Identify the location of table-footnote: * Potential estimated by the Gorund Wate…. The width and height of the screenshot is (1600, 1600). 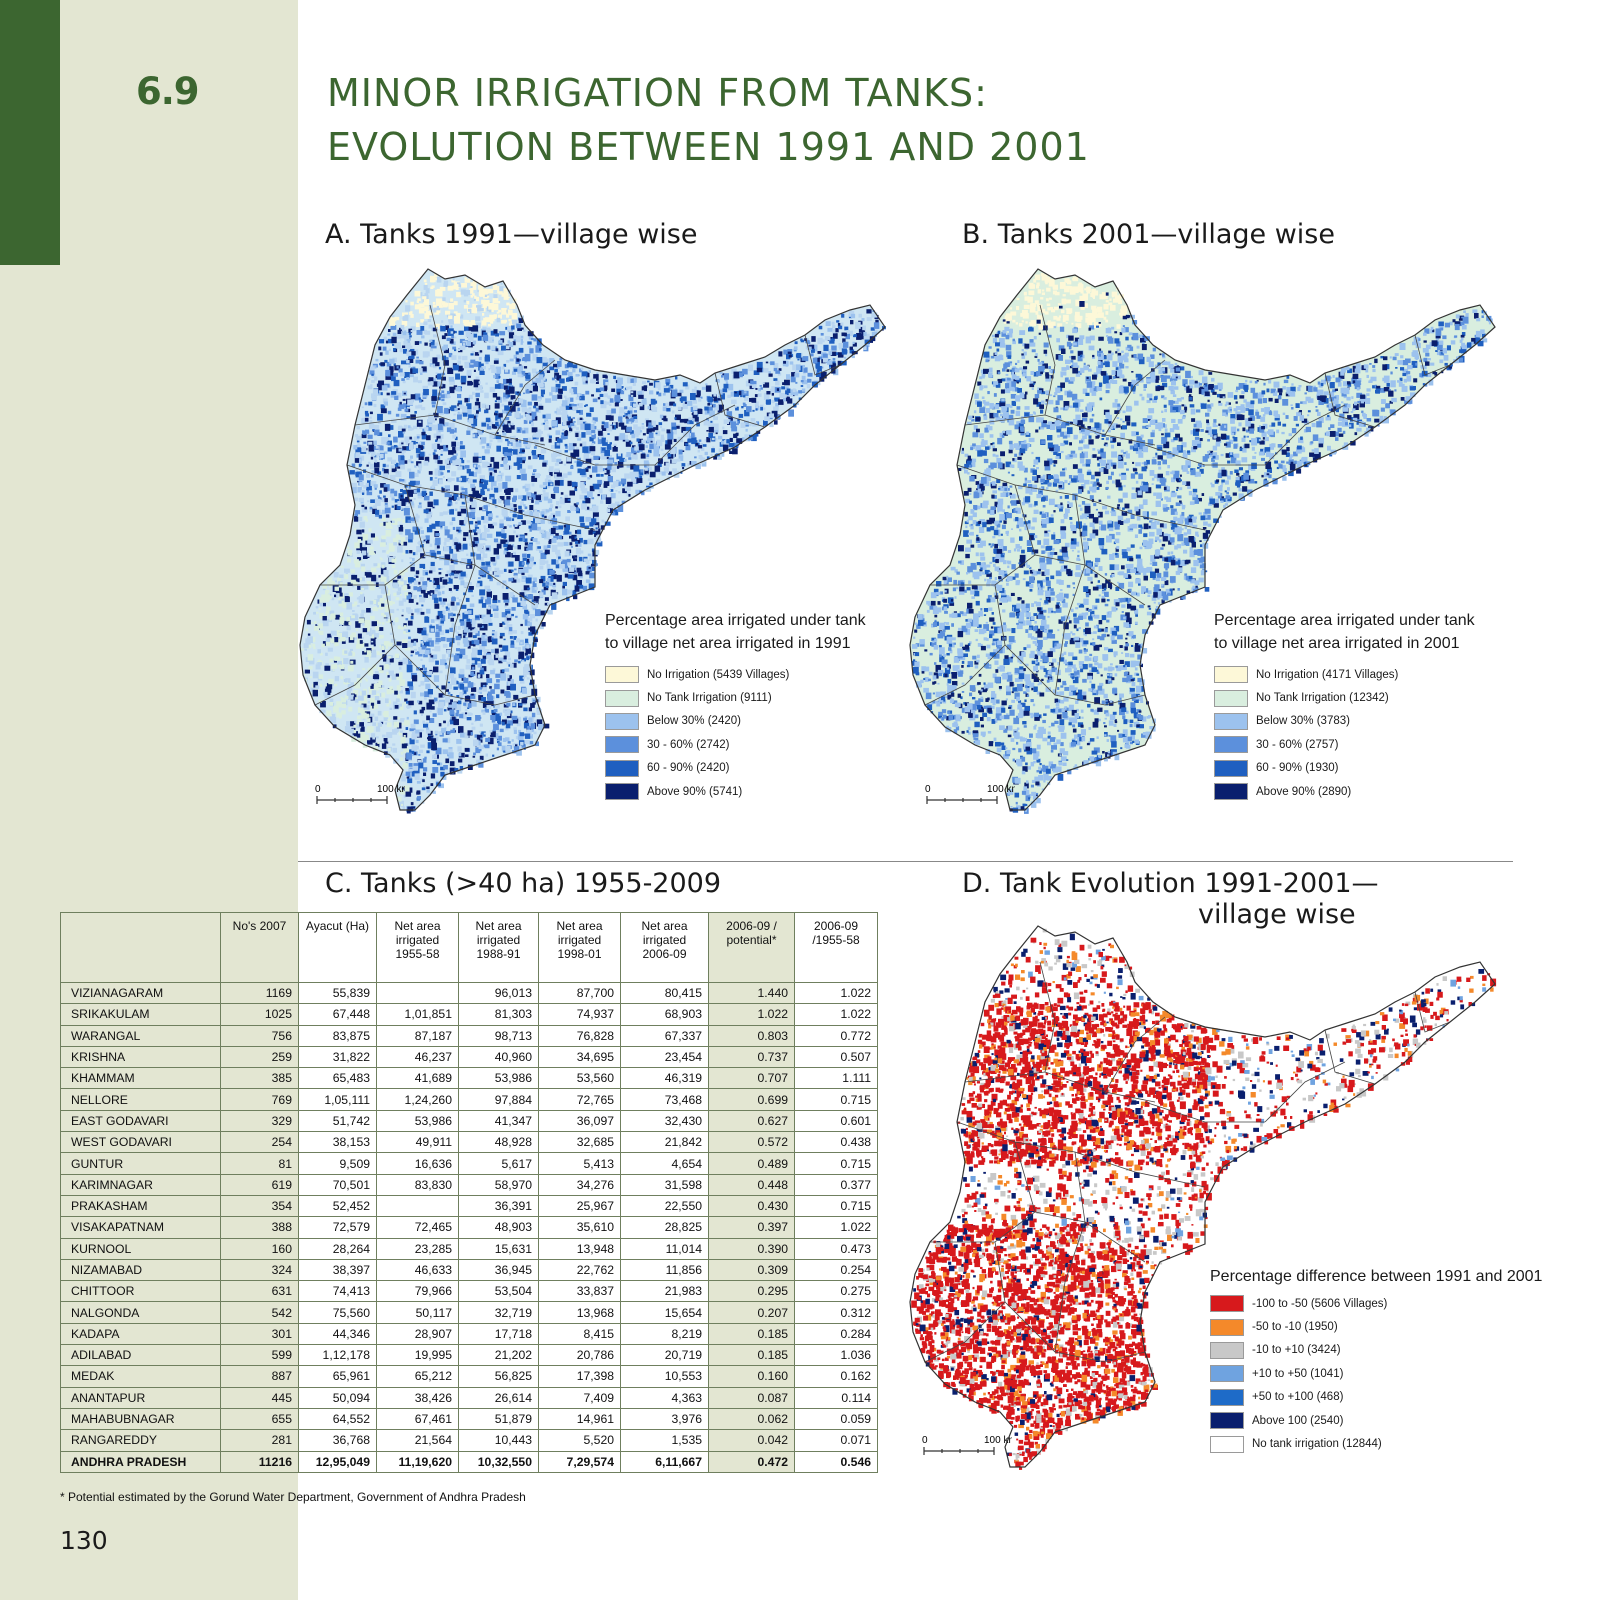
(293, 1497).